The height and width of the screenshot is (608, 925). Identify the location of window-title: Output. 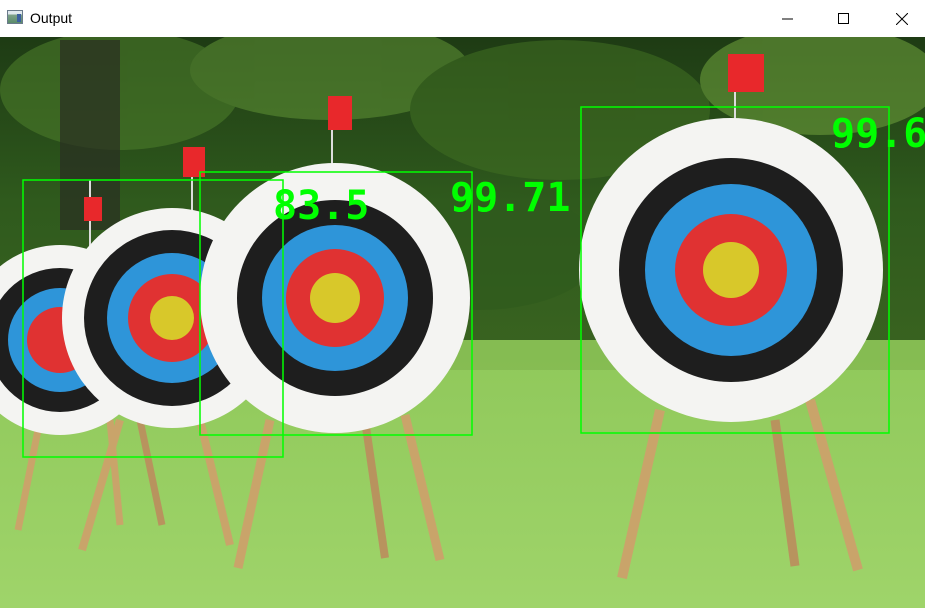
(51, 18).